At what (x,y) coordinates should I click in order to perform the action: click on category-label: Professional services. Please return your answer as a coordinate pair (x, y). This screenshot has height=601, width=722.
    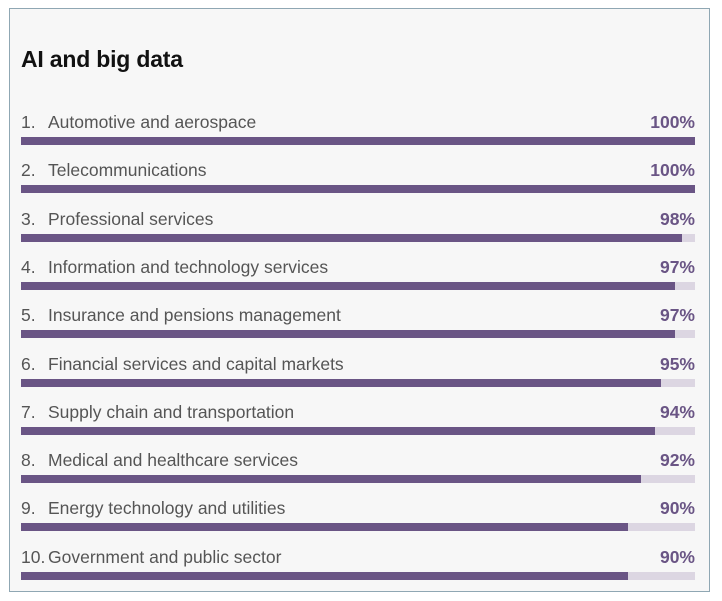
    Looking at the image, I should click on (131, 218).